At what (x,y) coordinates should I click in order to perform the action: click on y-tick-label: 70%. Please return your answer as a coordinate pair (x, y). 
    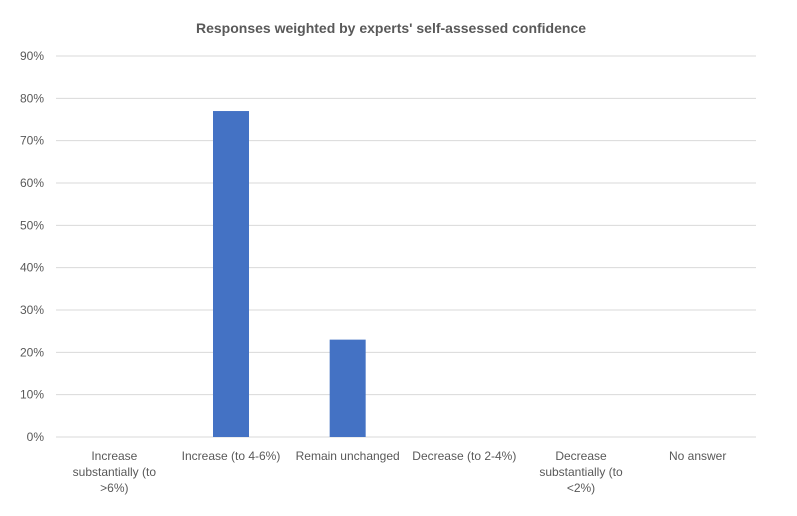
    Looking at the image, I should click on (32, 141).